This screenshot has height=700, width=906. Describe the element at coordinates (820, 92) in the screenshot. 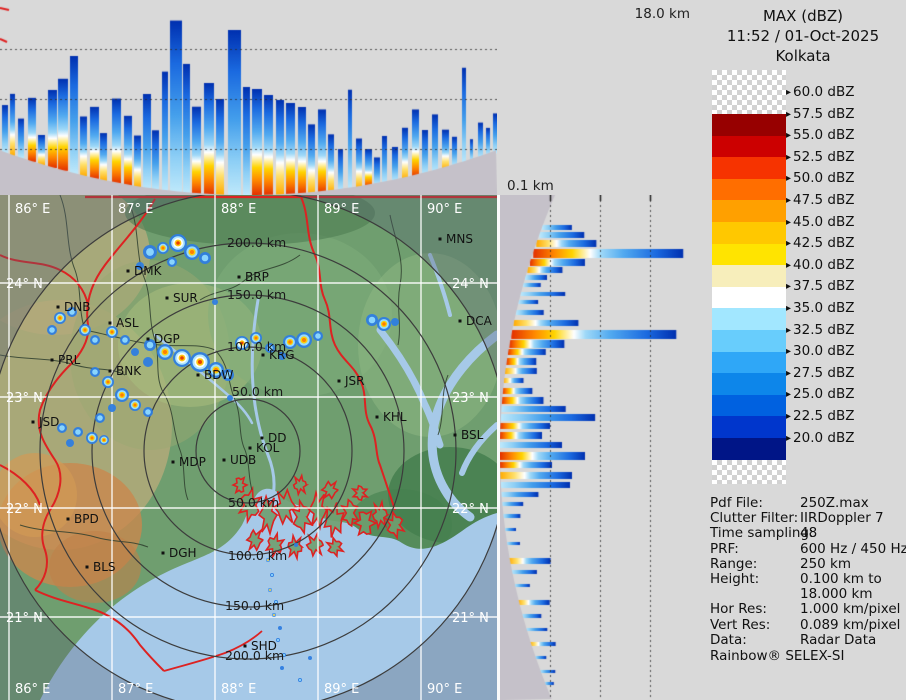

I see `legend-label: ▸ 60.0 dBZ` at that location.